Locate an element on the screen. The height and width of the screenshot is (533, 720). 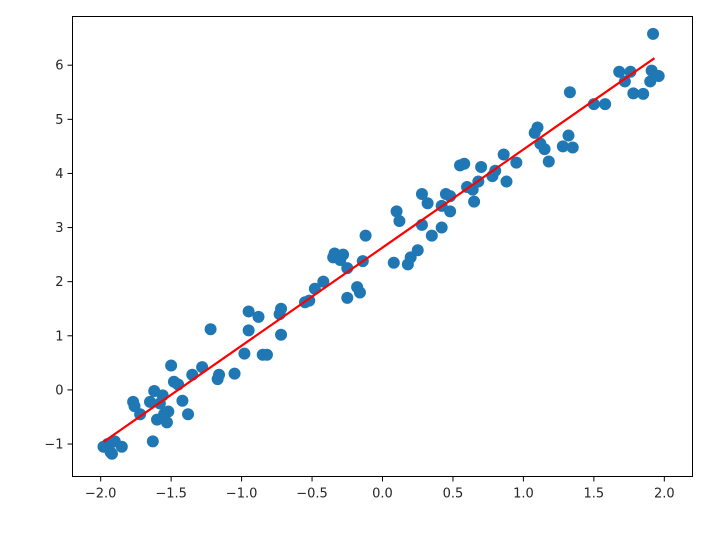
y-tick-label: 0 is located at coordinates (59, 390).